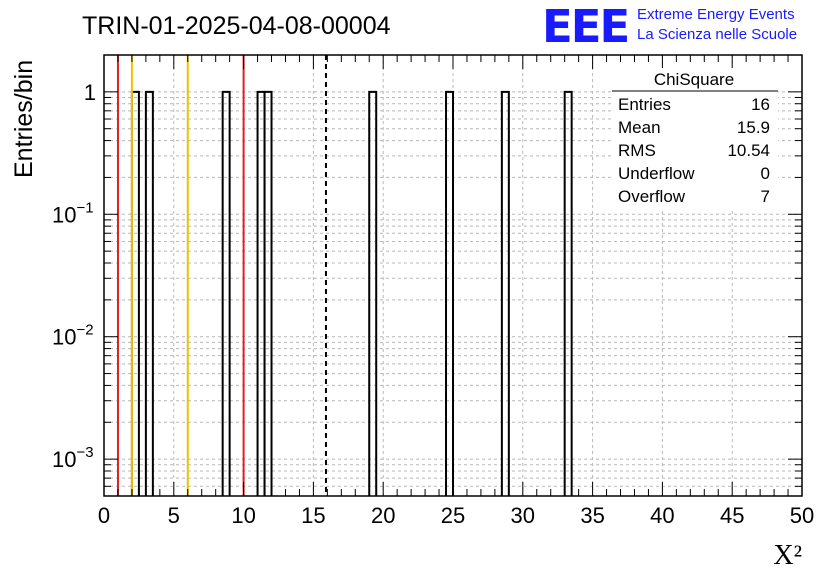 The image size is (836, 572). What do you see at coordinates (765, 173) in the screenshot?
I see `stats-underflow-value: 0` at bounding box center [765, 173].